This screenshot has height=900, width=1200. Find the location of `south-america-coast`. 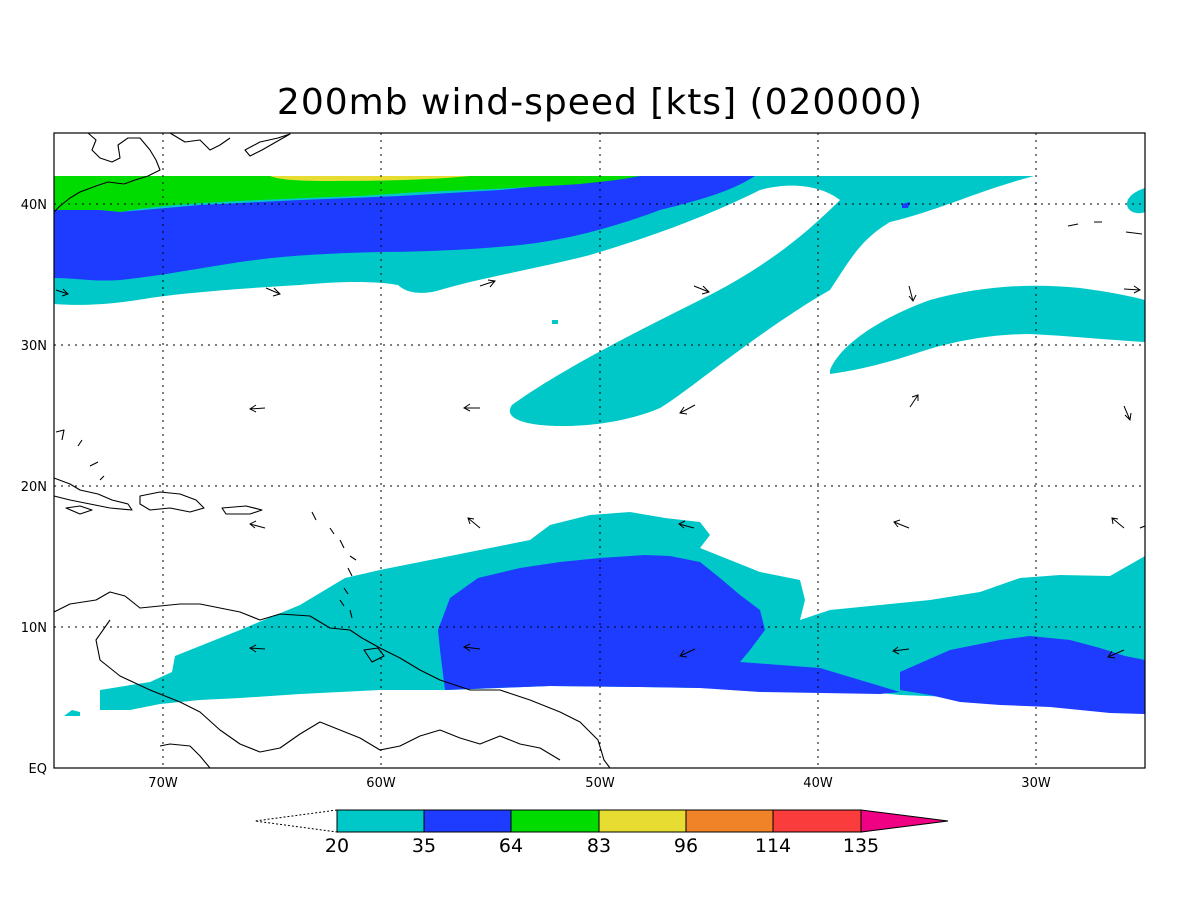

south-america-coast is located at coordinates (332, 680).